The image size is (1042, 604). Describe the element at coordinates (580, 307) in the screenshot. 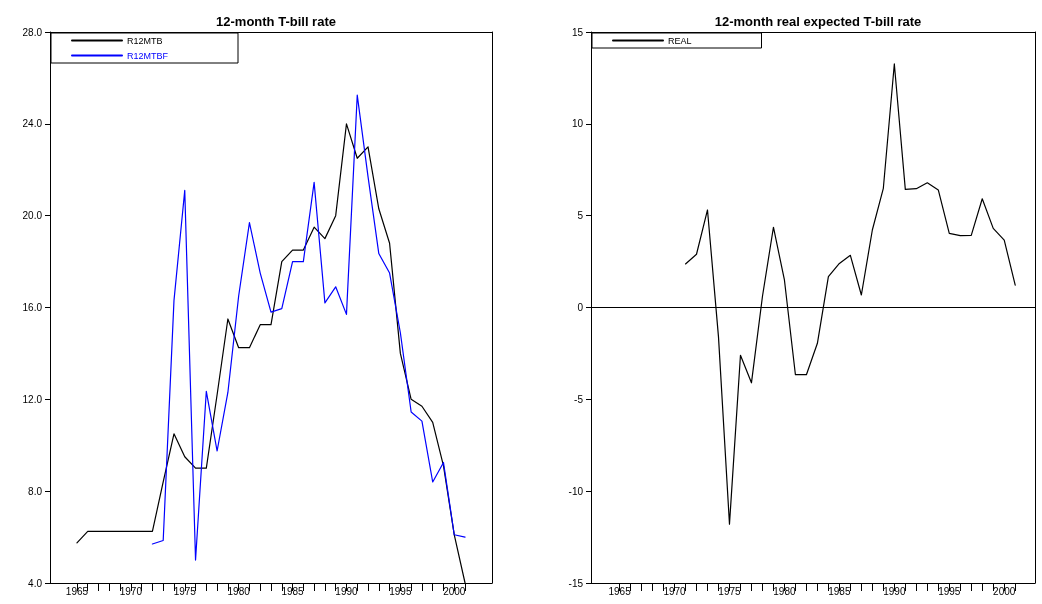

I see `y-tick-label: 0` at that location.